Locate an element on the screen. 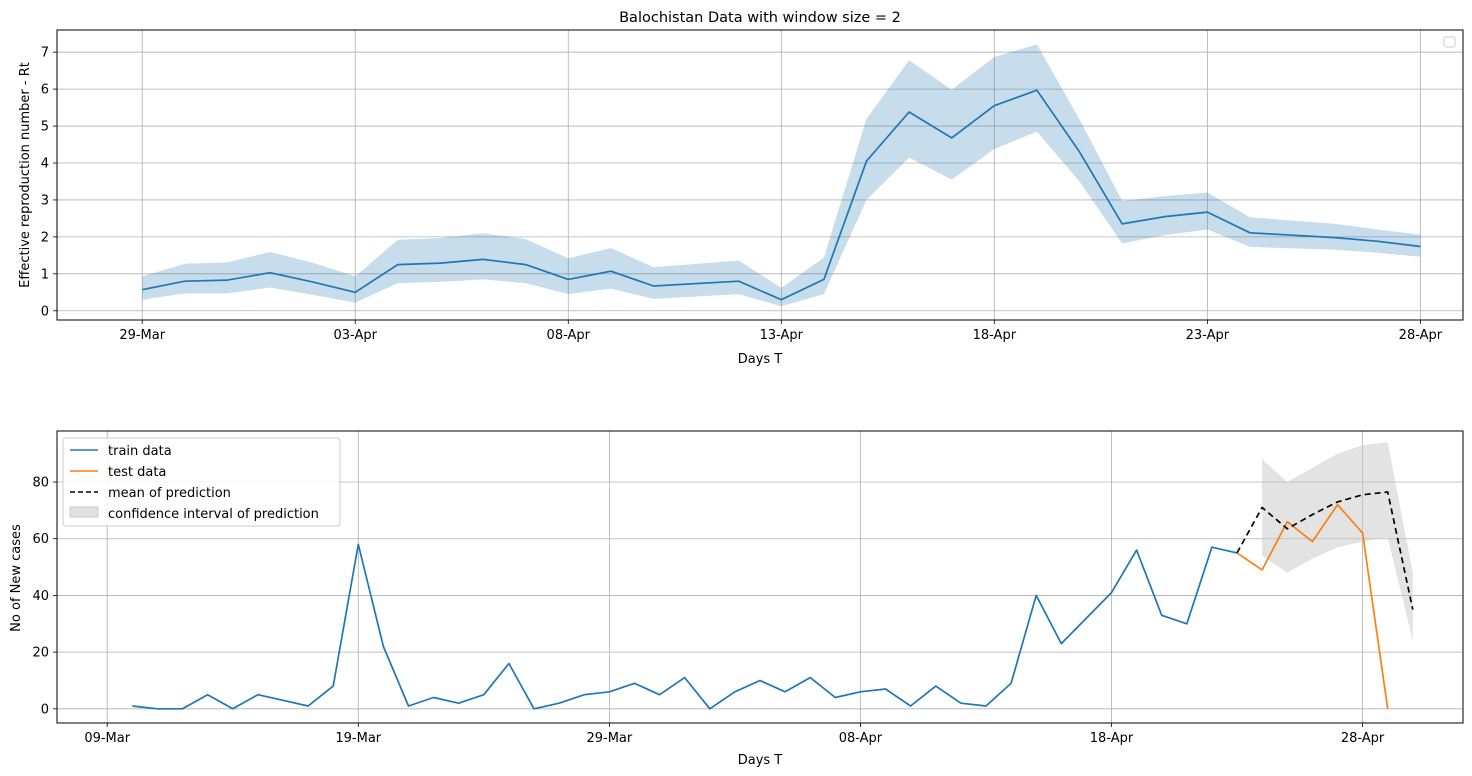 This screenshot has height=776, width=1472. x-tick-label: 19-Mar is located at coordinates (358, 738).